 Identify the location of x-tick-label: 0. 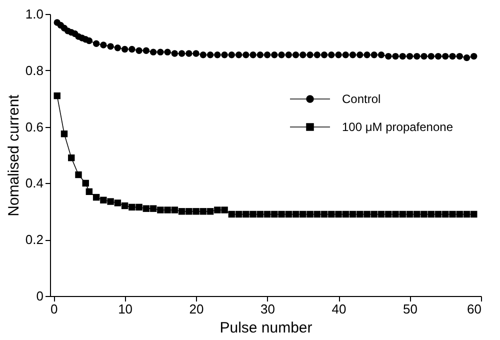
(54, 309).